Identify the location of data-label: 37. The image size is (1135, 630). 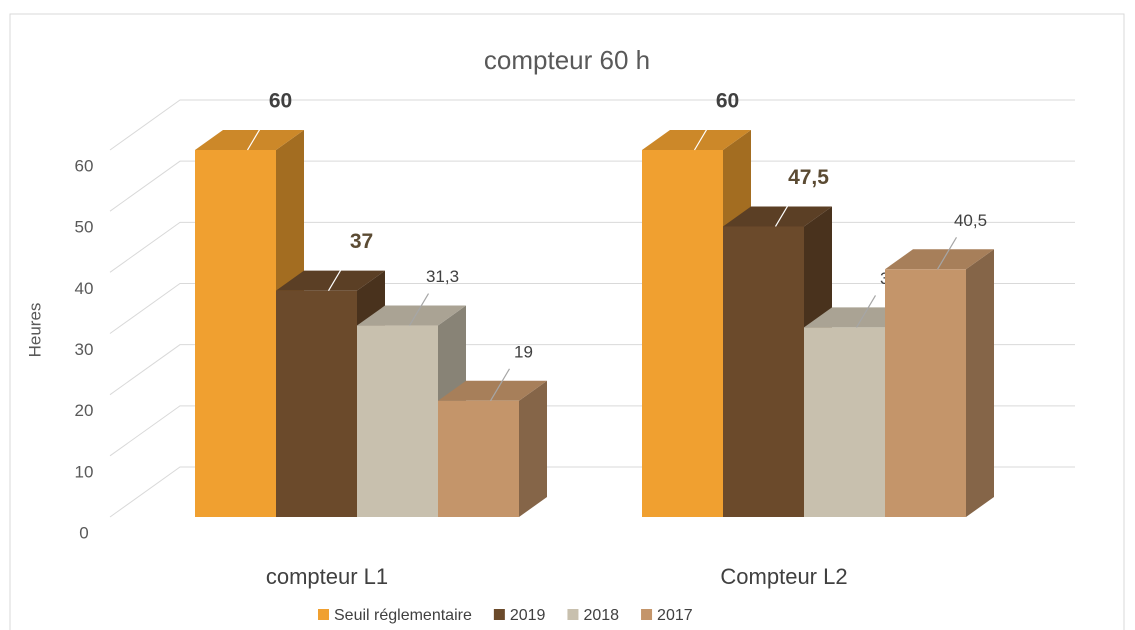
(361, 241).